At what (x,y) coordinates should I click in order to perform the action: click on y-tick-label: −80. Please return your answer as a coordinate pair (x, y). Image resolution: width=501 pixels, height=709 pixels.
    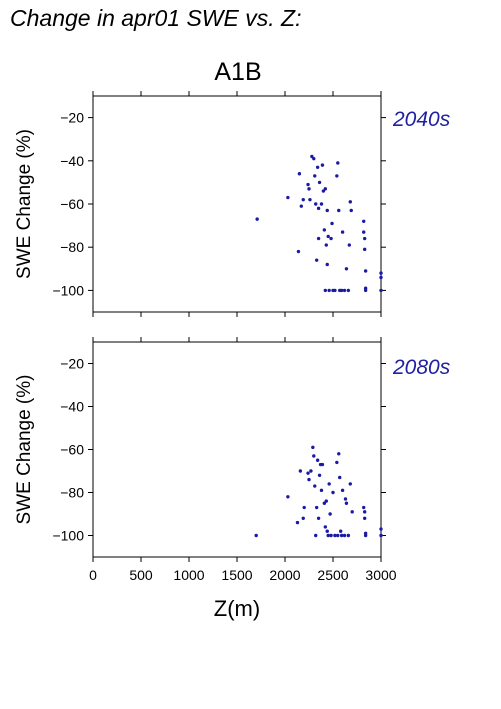
    Looking at the image, I should click on (72, 247).